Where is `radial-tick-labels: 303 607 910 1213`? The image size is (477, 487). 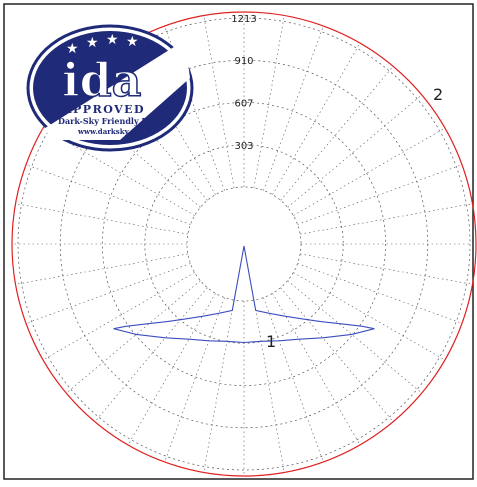 radial-tick-labels: 303 607 910 1213 is located at coordinates (243, 83).